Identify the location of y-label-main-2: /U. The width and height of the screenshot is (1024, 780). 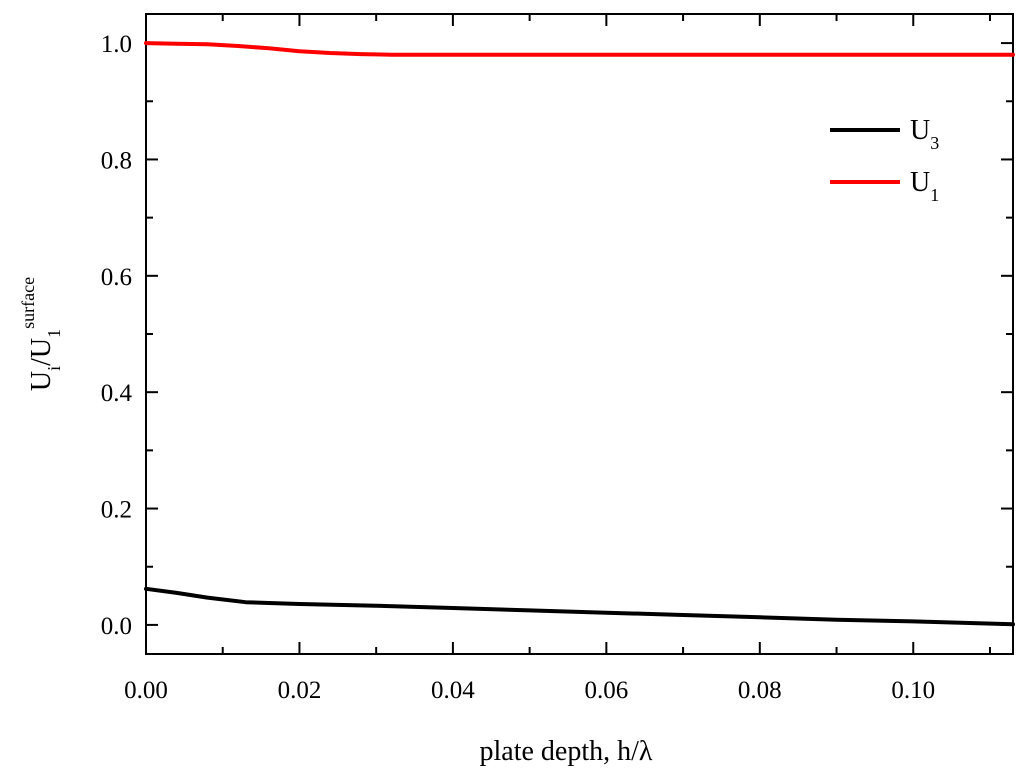
(41, 352).